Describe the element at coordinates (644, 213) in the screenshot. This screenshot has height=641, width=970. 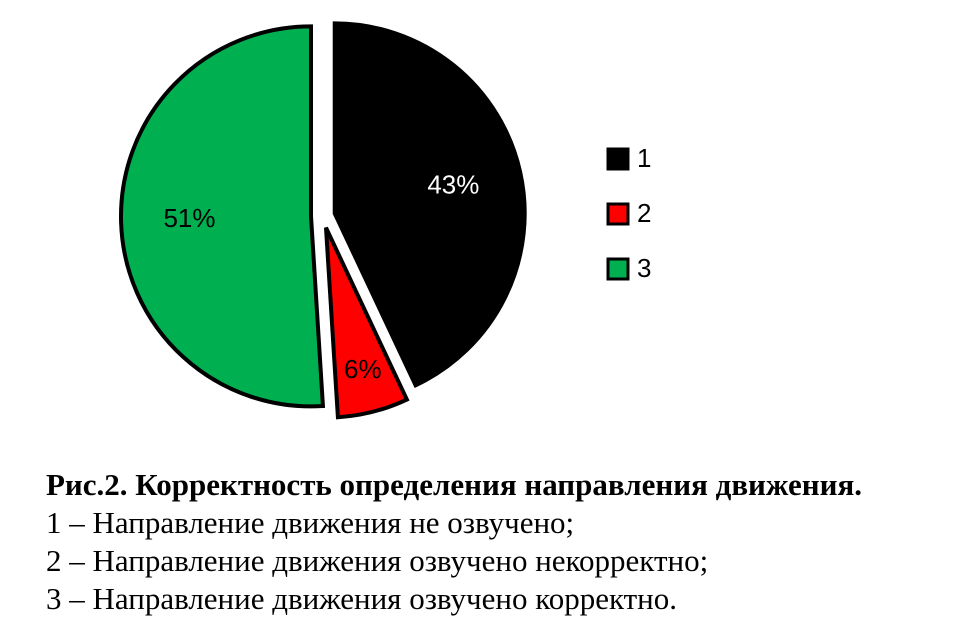
I see `legend-label-2: 2` at that location.